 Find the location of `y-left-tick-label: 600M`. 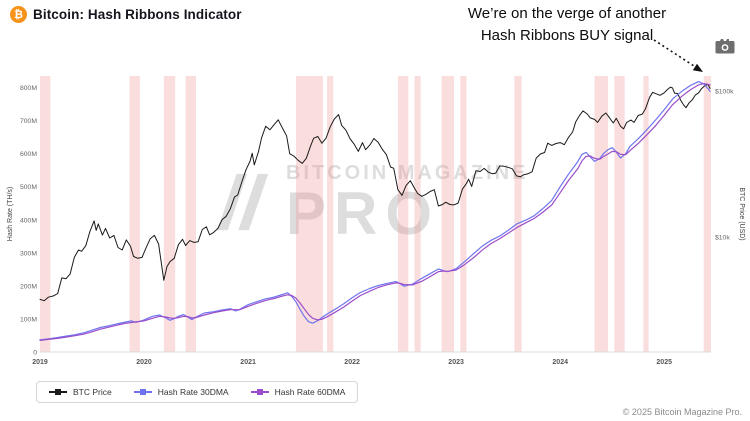

y-left-tick-label: 600M is located at coordinates (28, 154).